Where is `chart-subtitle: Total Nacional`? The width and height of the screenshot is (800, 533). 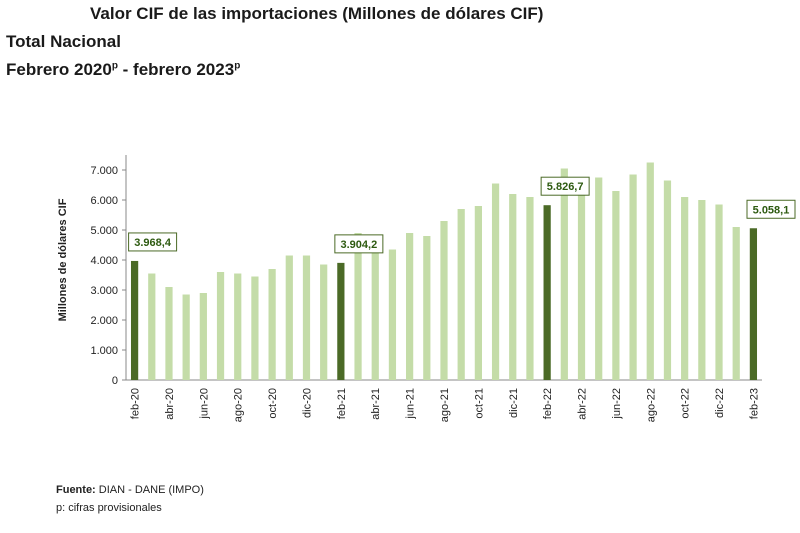 chart-subtitle: Total Nacional is located at coordinates (63, 41).